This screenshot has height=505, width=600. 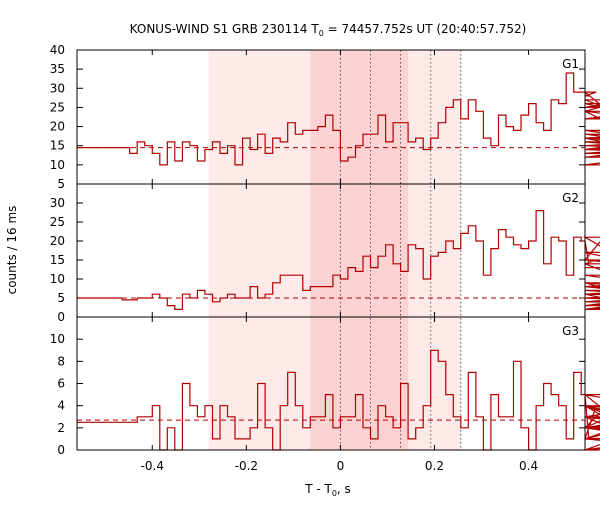 What do you see at coordinates (570, 331) in the screenshot?
I see `panel-label-G3: G3` at bounding box center [570, 331].